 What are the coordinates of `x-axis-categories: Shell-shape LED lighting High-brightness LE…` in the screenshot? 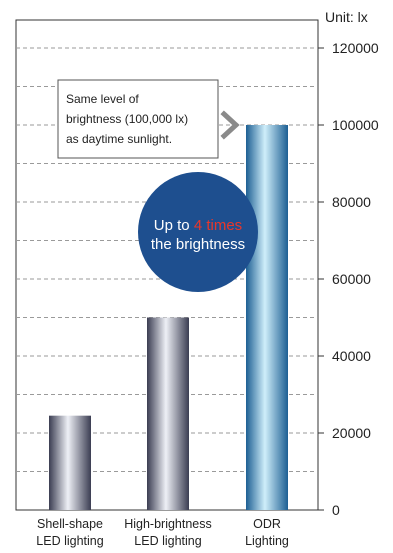 It's located at (162, 532).